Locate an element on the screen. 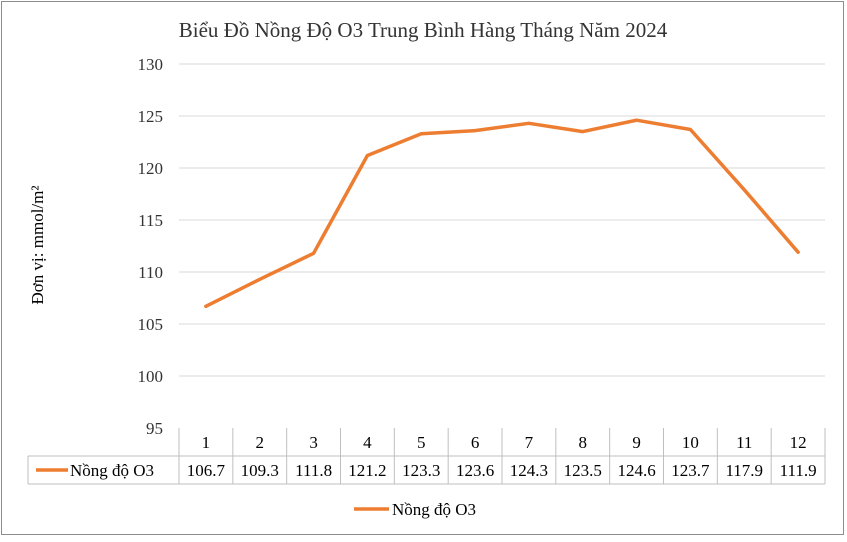 The image size is (847, 542). legend-label: Nồng độ O3 is located at coordinates (434, 509).